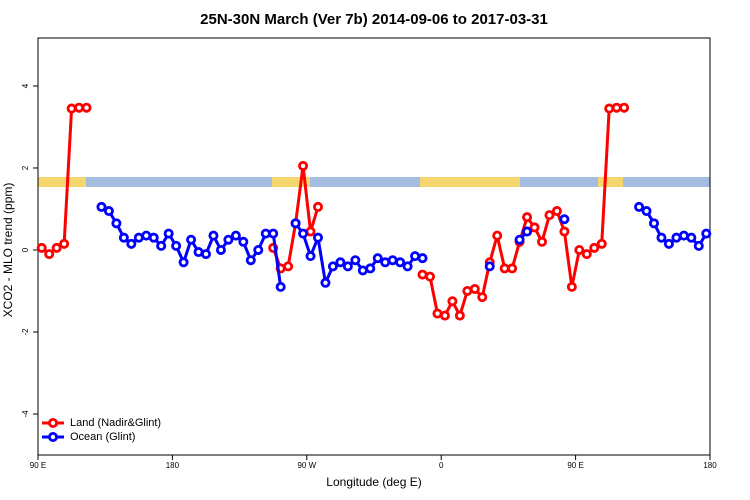  What do you see at coordinates (25, 414) in the screenshot?
I see `y-tick-label: -4` at bounding box center [25, 414].